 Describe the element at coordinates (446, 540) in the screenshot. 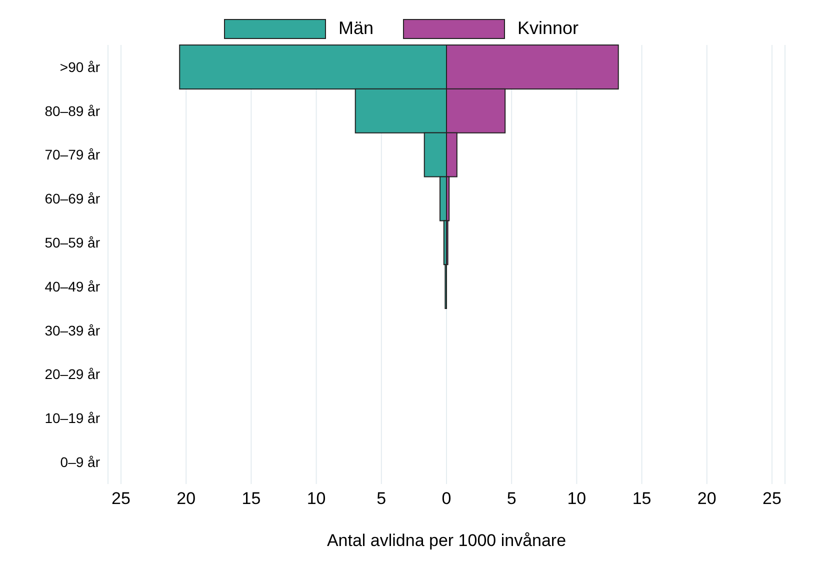

I see `x-axis-title: Antal avlidna per 1000 invånare` at that location.